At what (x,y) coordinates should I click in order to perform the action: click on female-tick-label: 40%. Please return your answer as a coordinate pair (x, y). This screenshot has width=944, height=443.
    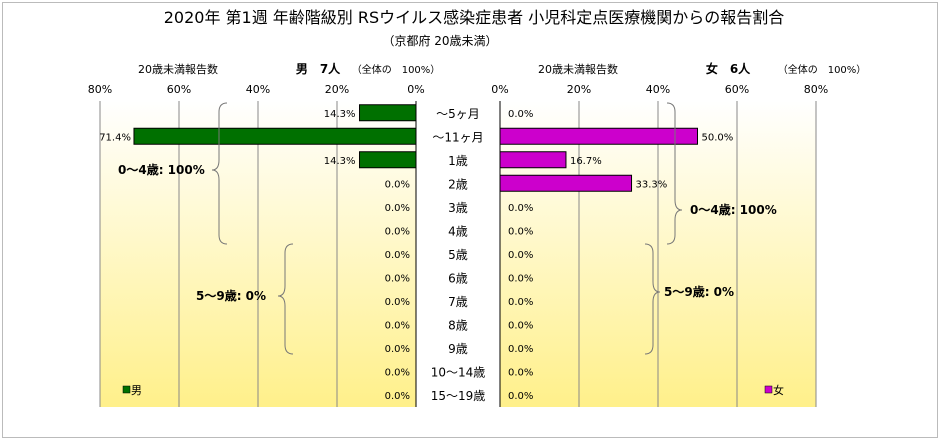
    Looking at the image, I should click on (658, 89).